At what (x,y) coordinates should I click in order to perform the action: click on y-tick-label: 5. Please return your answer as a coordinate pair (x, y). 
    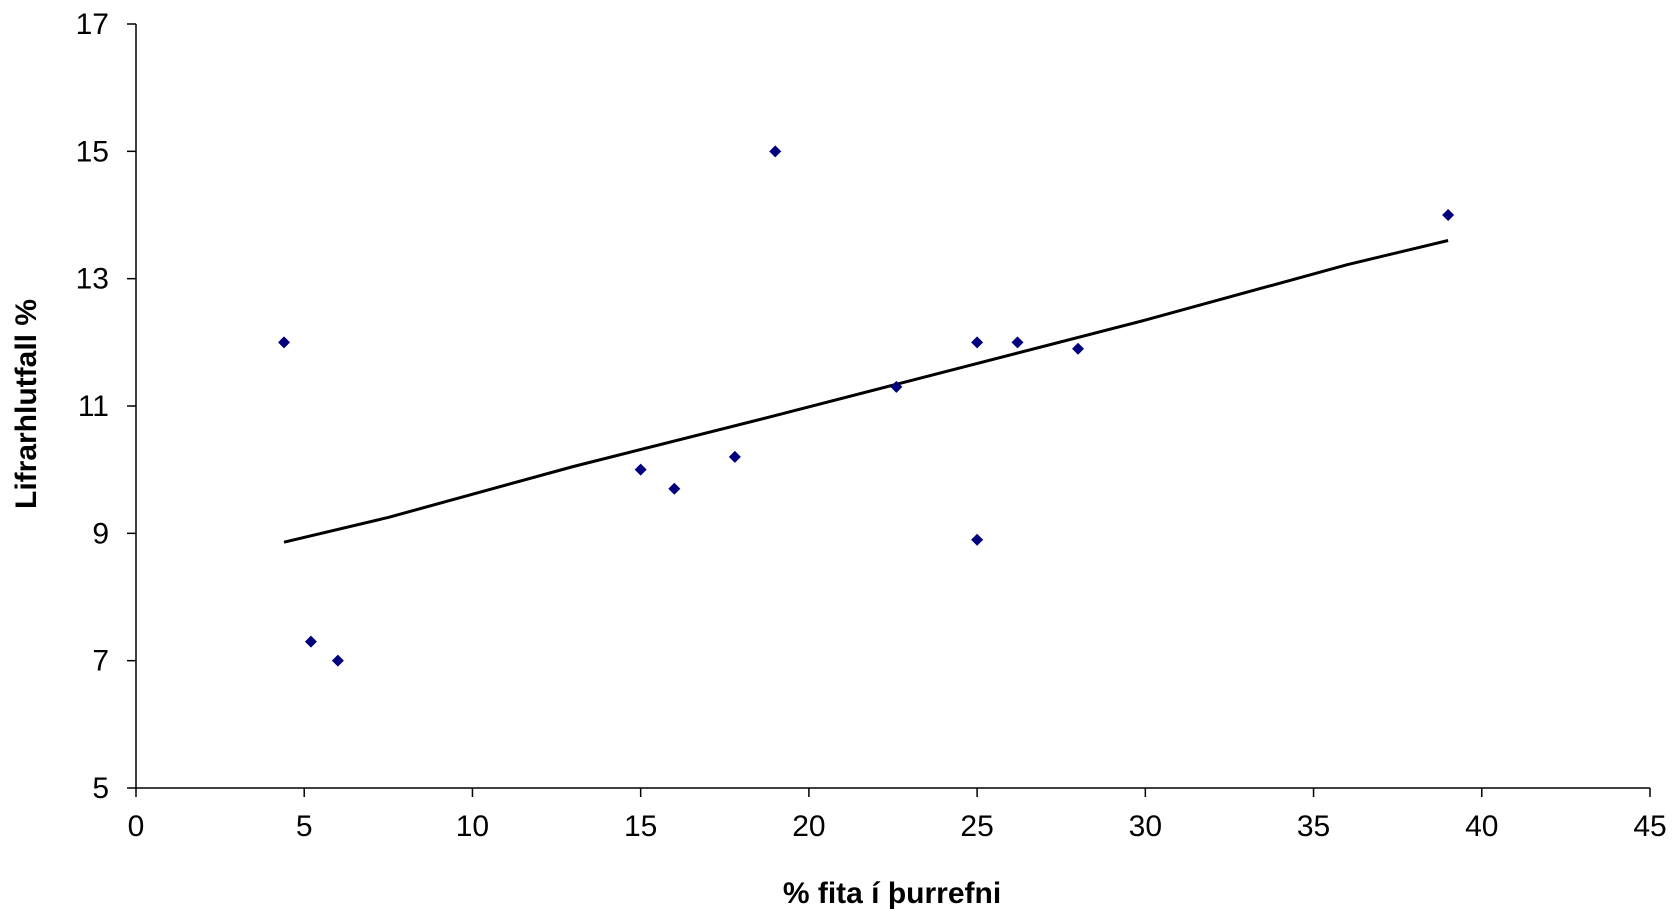
    Looking at the image, I should click on (100, 788).